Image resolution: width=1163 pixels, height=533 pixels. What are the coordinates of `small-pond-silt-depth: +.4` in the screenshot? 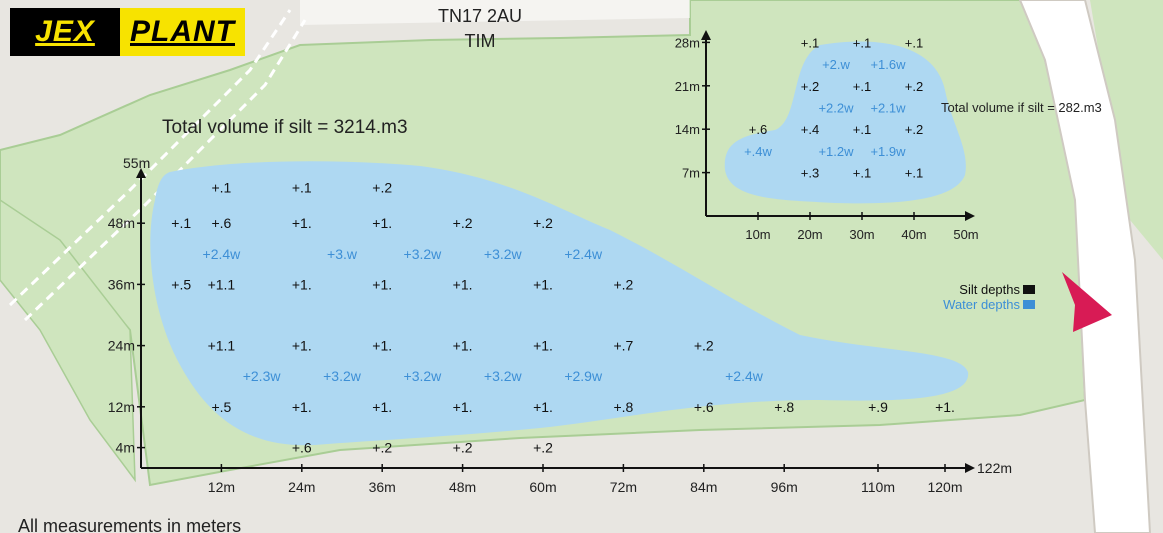 It's located at (810, 129).